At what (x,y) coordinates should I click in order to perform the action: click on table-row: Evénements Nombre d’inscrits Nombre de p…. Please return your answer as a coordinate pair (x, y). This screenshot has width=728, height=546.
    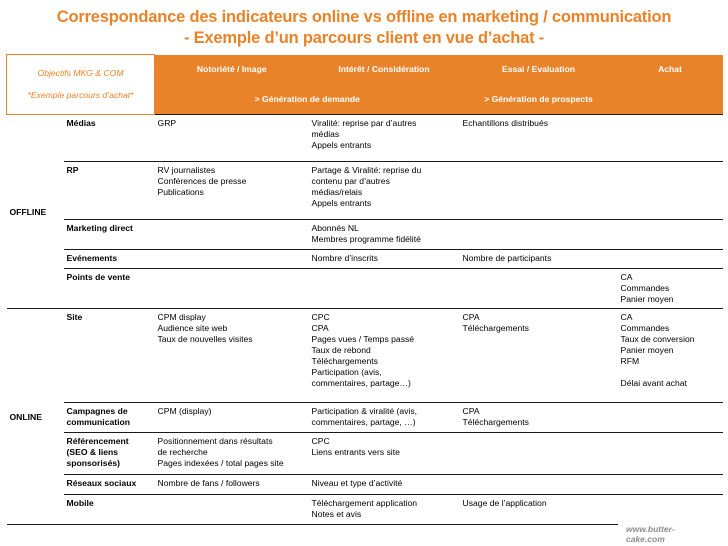
    Looking at the image, I should click on (365, 259).